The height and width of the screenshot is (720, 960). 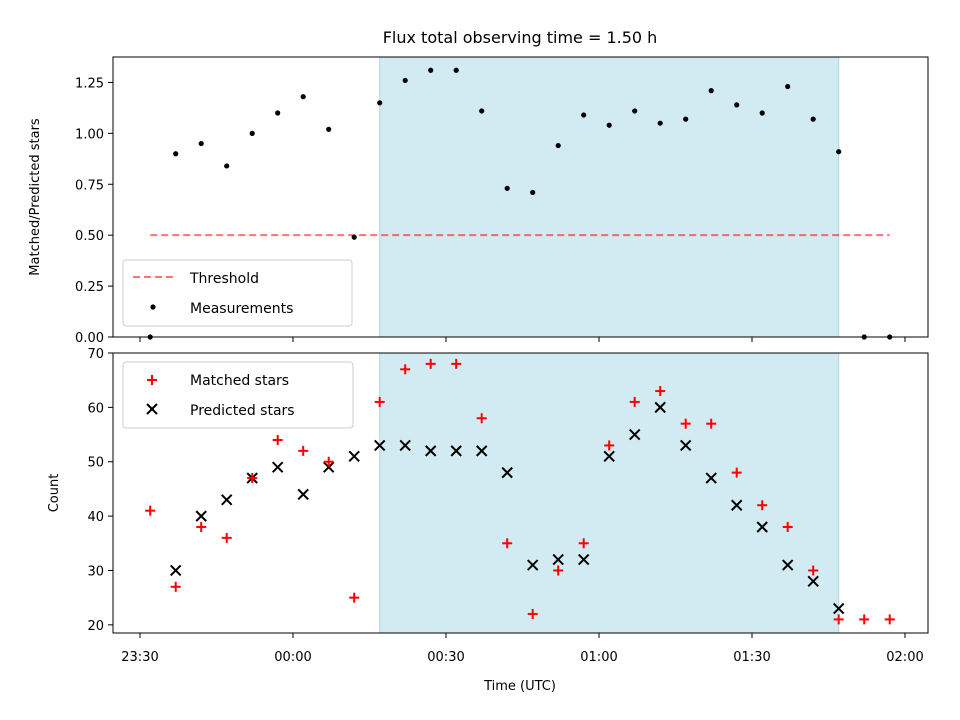 What do you see at coordinates (445, 657) in the screenshot?
I see `x-tick-label: 00:30` at bounding box center [445, 657].